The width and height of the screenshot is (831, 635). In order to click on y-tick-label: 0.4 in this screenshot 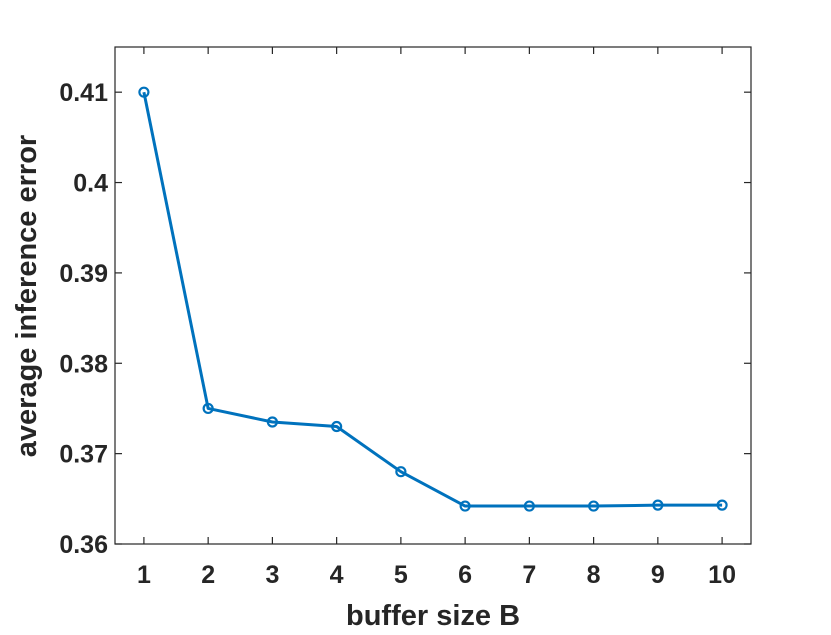, I will do `click(90, 184)`.